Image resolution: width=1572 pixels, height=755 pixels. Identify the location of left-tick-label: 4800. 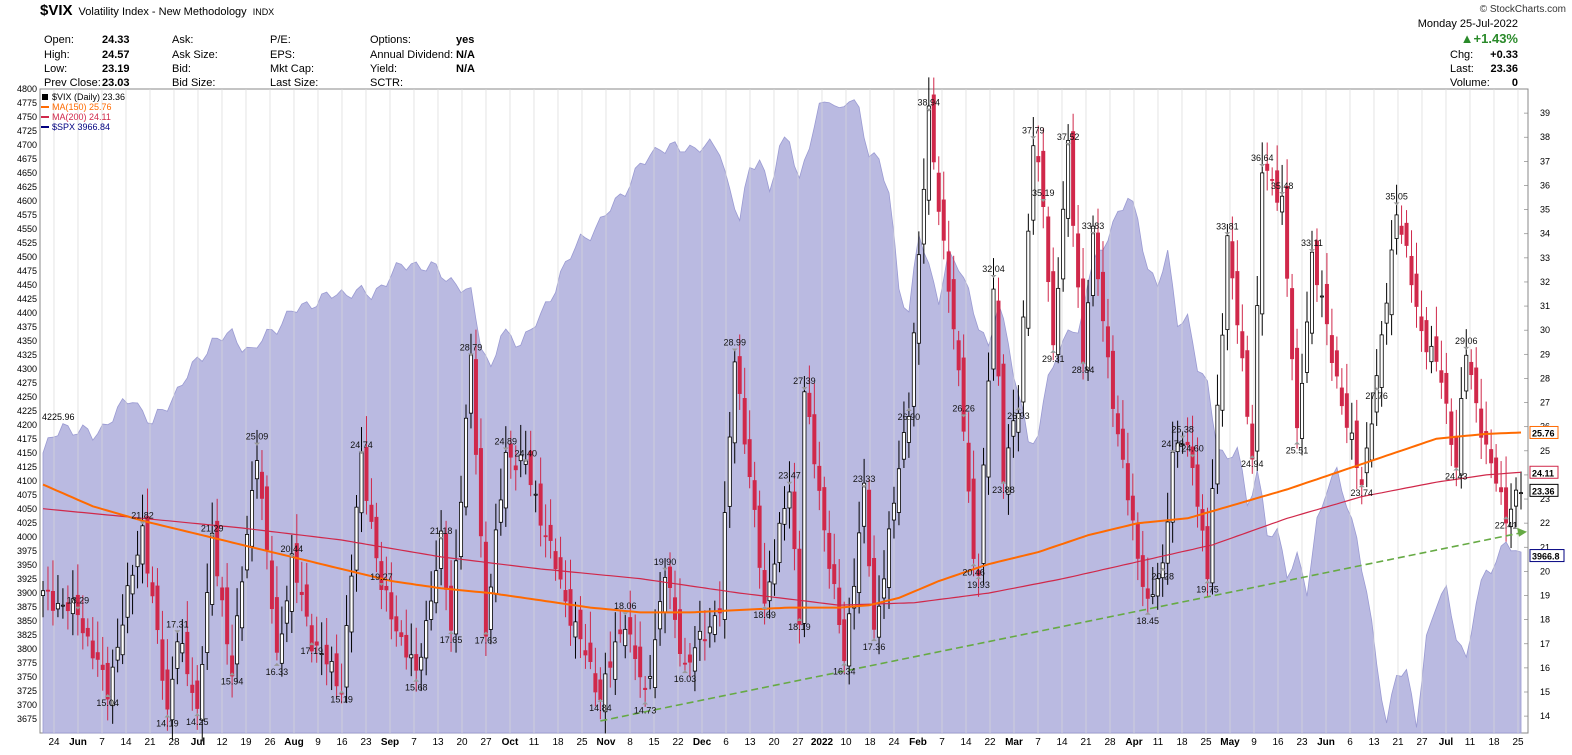
(27, 89).